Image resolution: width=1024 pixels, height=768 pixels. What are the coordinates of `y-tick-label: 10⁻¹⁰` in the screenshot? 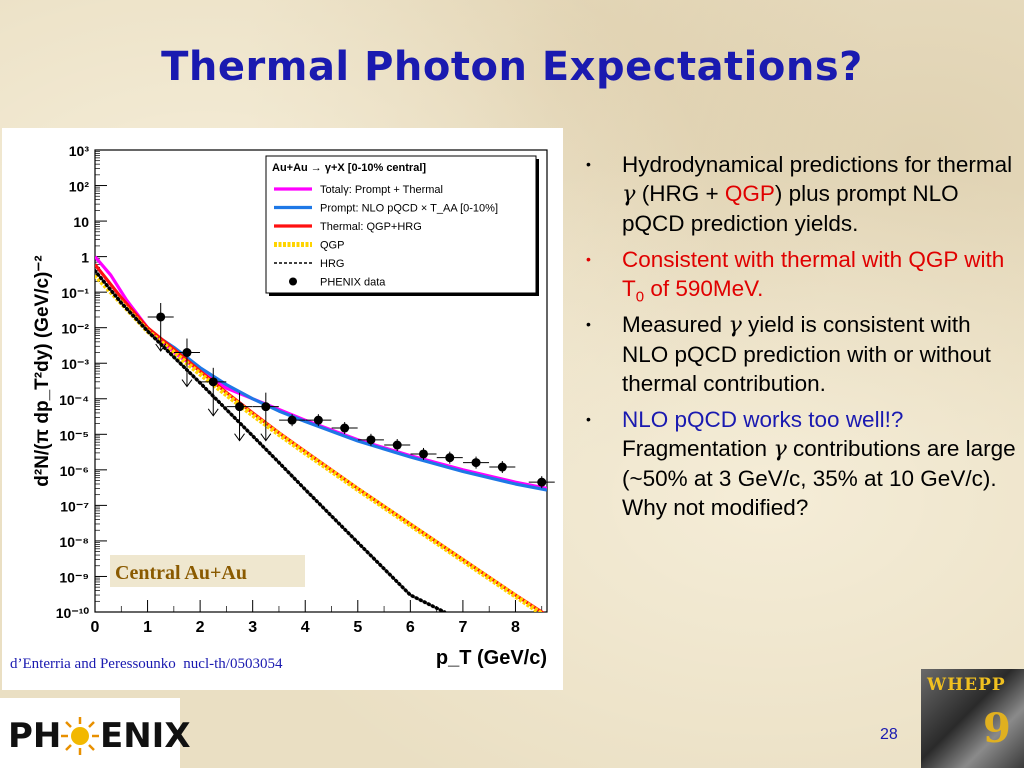 It's located at (73, 613).